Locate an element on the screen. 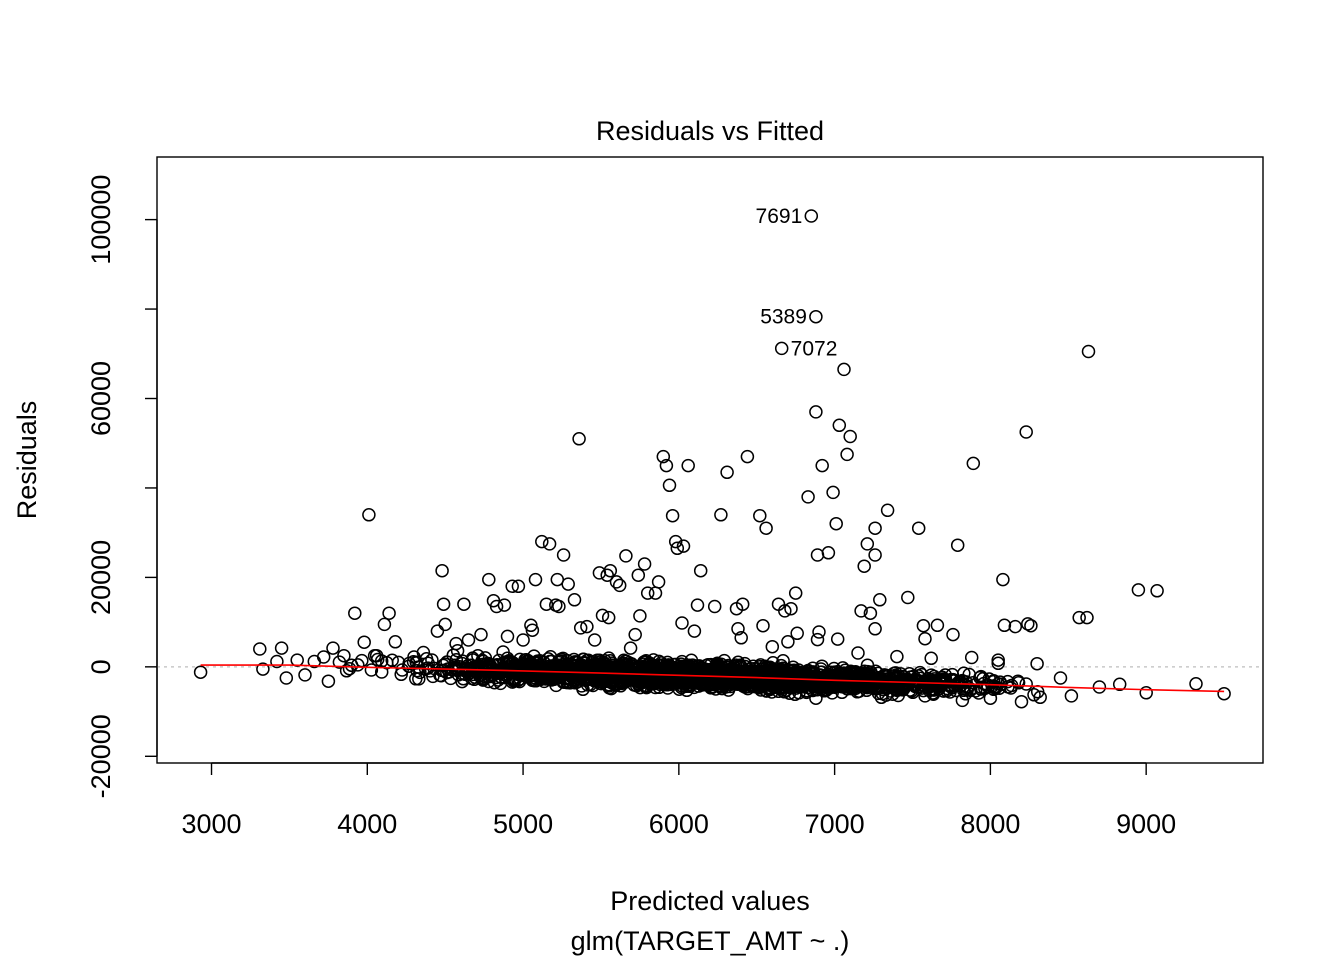  x-tick-label: 6000 is located at coordinates (679, 824).